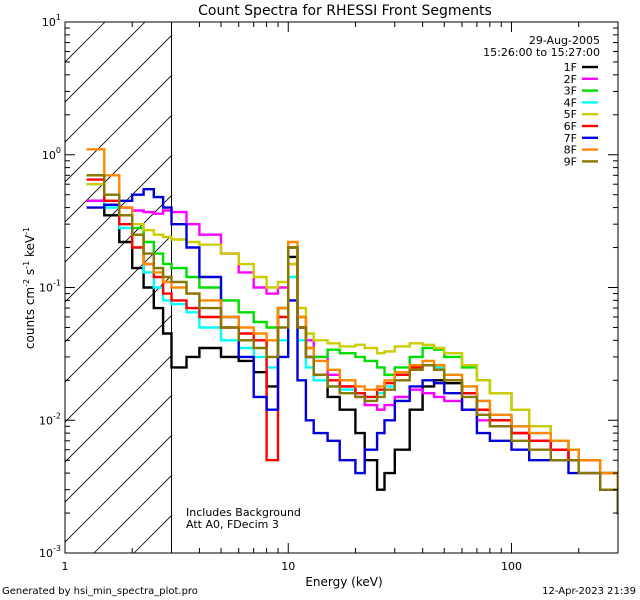 Image resolution: width=640 pixels, height=600 pixels. What do you see at coordinates (570, 126) in the screenshot?
I see `legend-label-6F: 6F` at bounding box center [570, 126].